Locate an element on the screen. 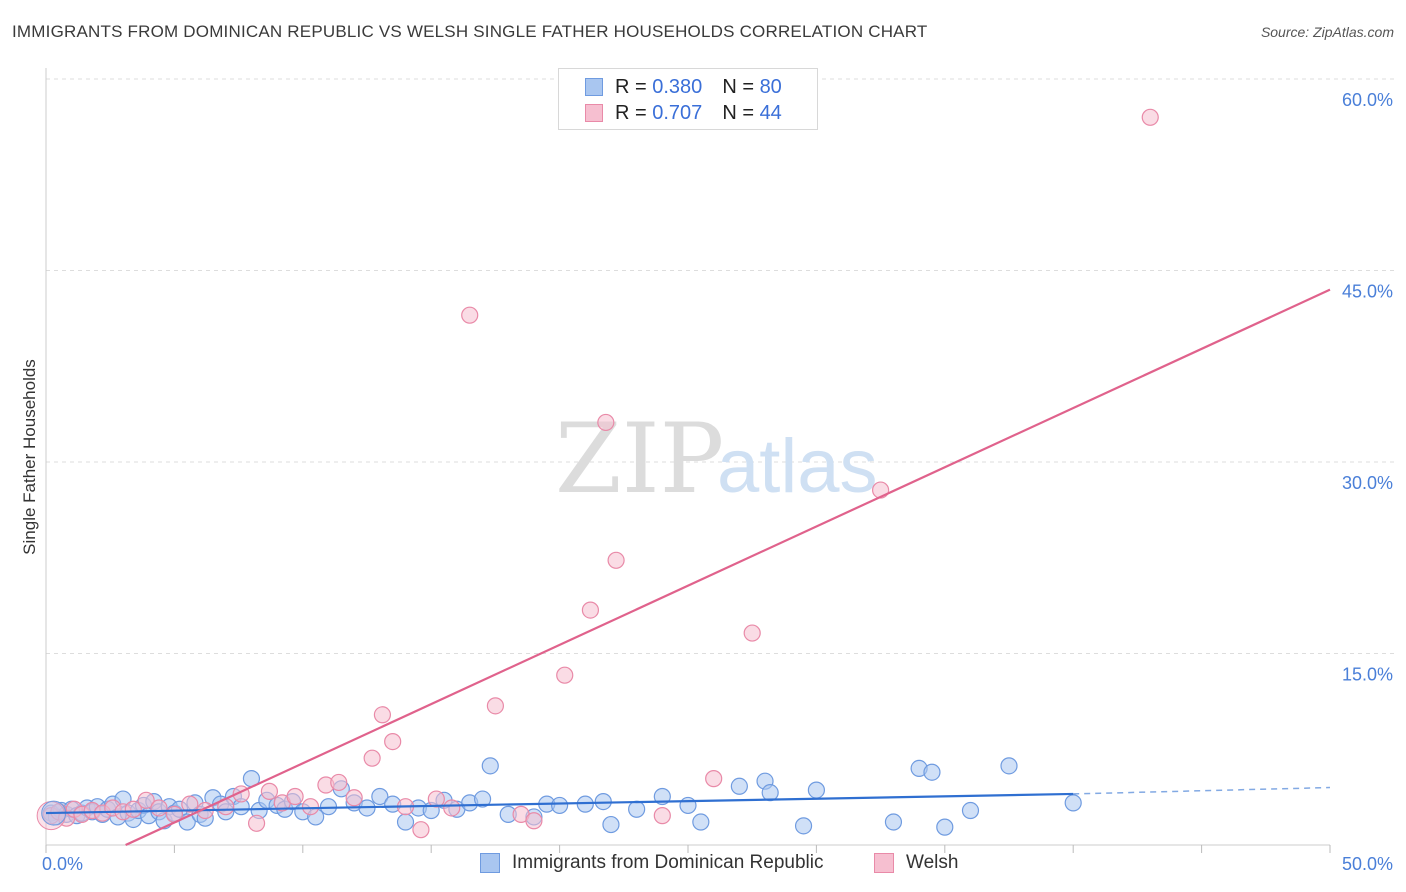 This screenshot has height=892, width=1406. y-tick-label: 15.0% is located at coordinates (1367, 675).